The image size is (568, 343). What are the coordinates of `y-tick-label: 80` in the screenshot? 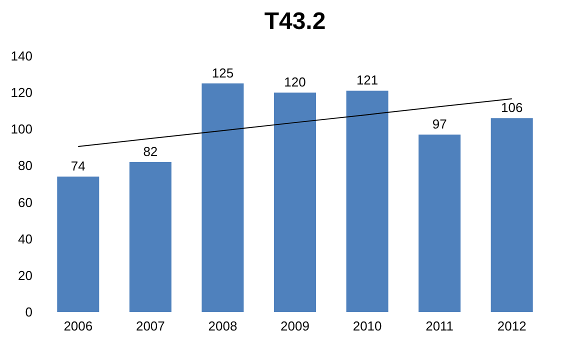 It's located at (25, 166).